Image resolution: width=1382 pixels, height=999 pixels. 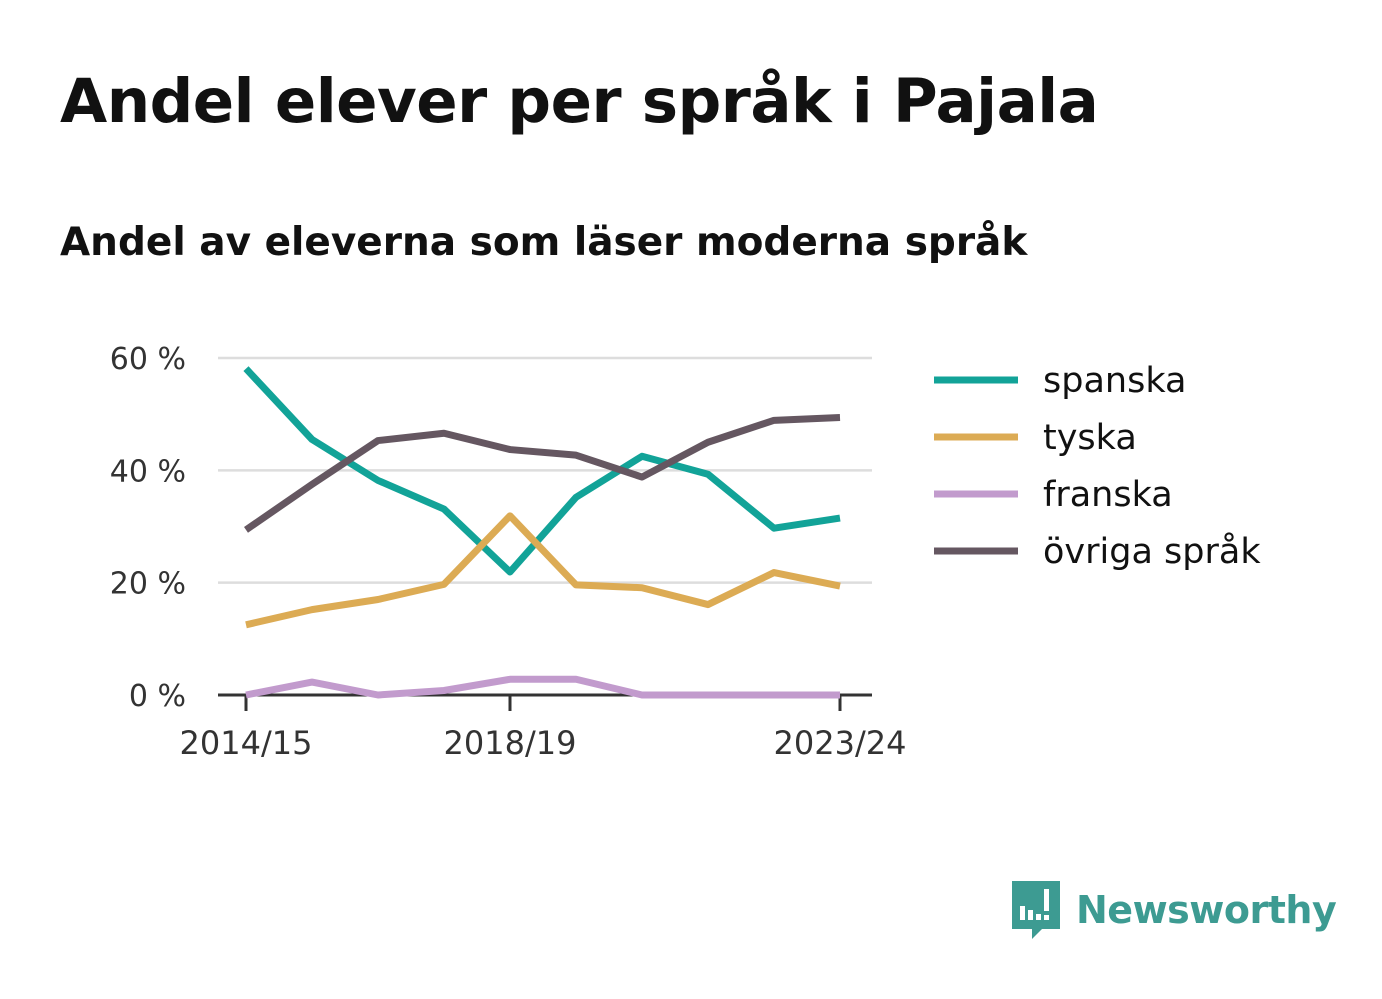 I want to click on series-lines, so click(x=542, y=532).